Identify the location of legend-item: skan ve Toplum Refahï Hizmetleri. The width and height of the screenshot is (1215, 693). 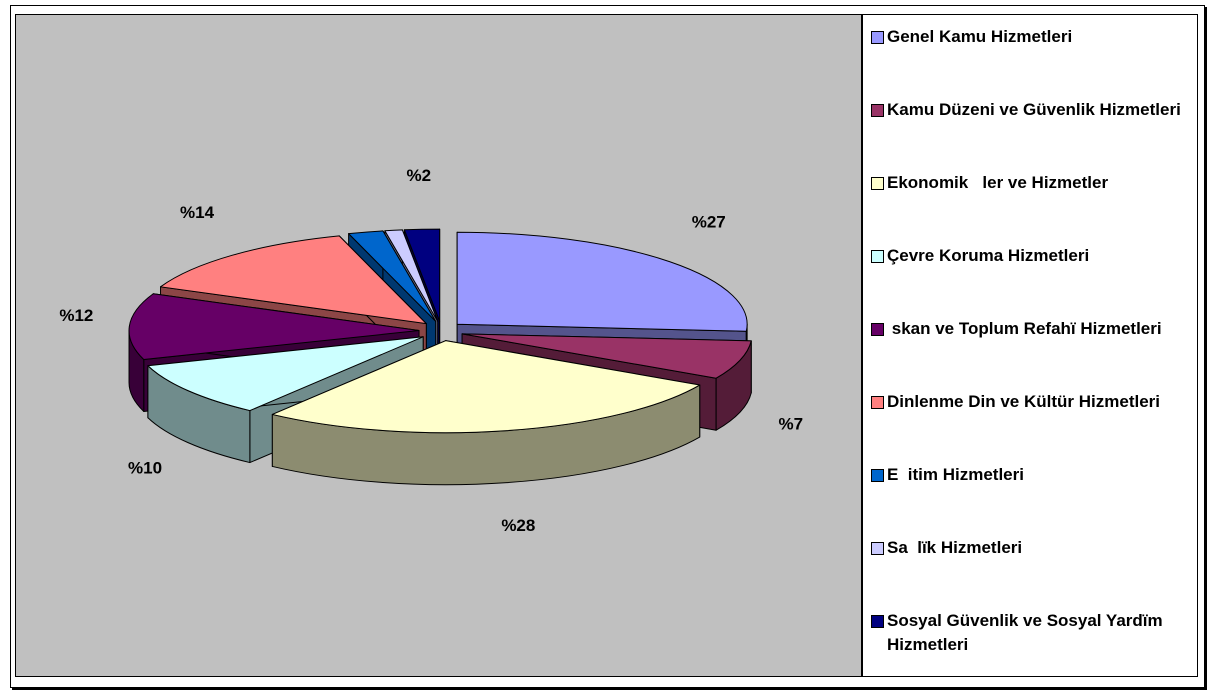
(1032, 329).